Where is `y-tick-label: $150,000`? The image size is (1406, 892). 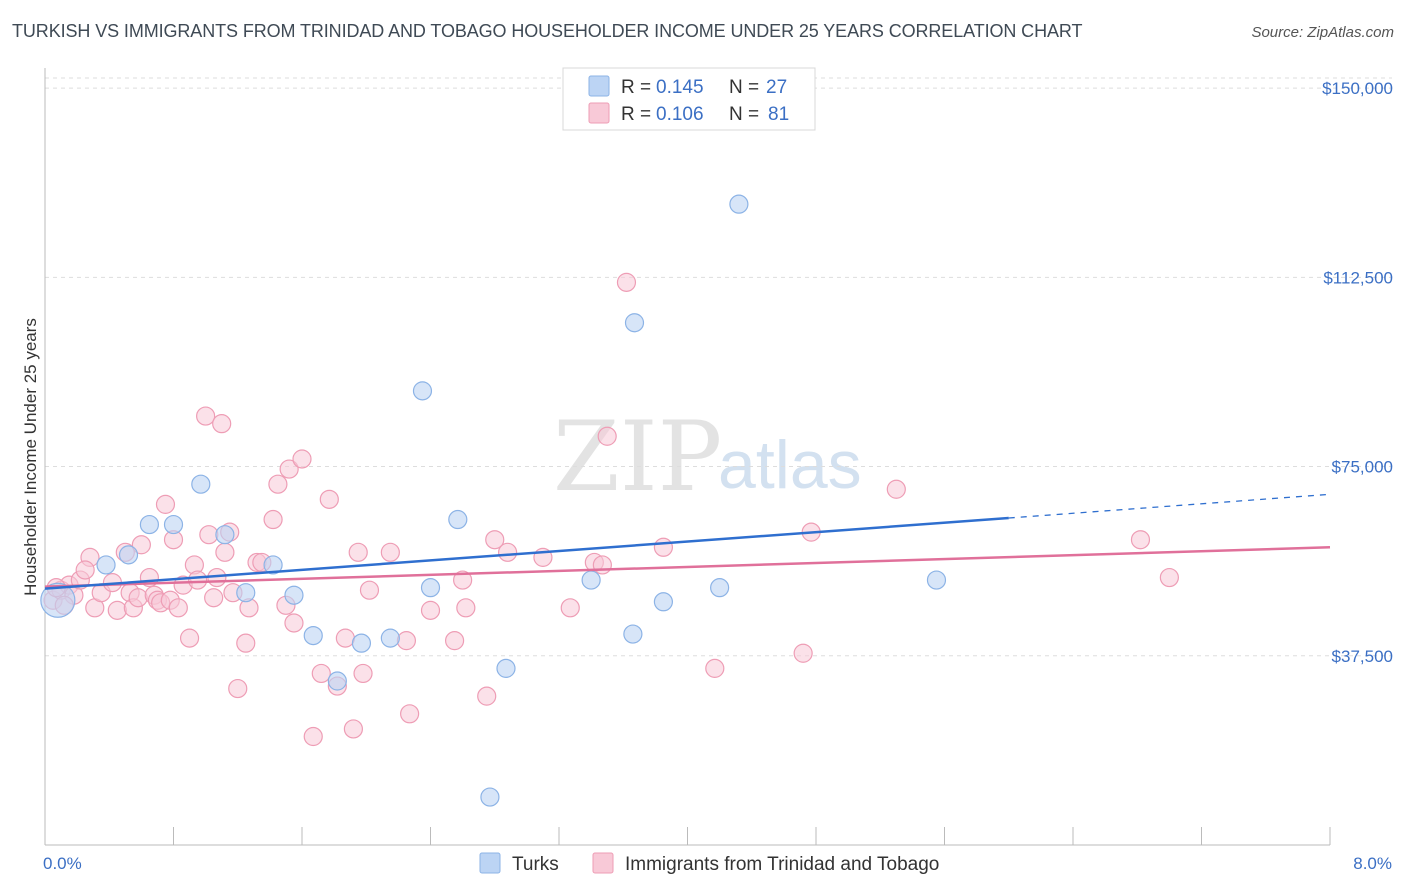 y-tick-label: $150,000 is located at coordinates (1357, 88).